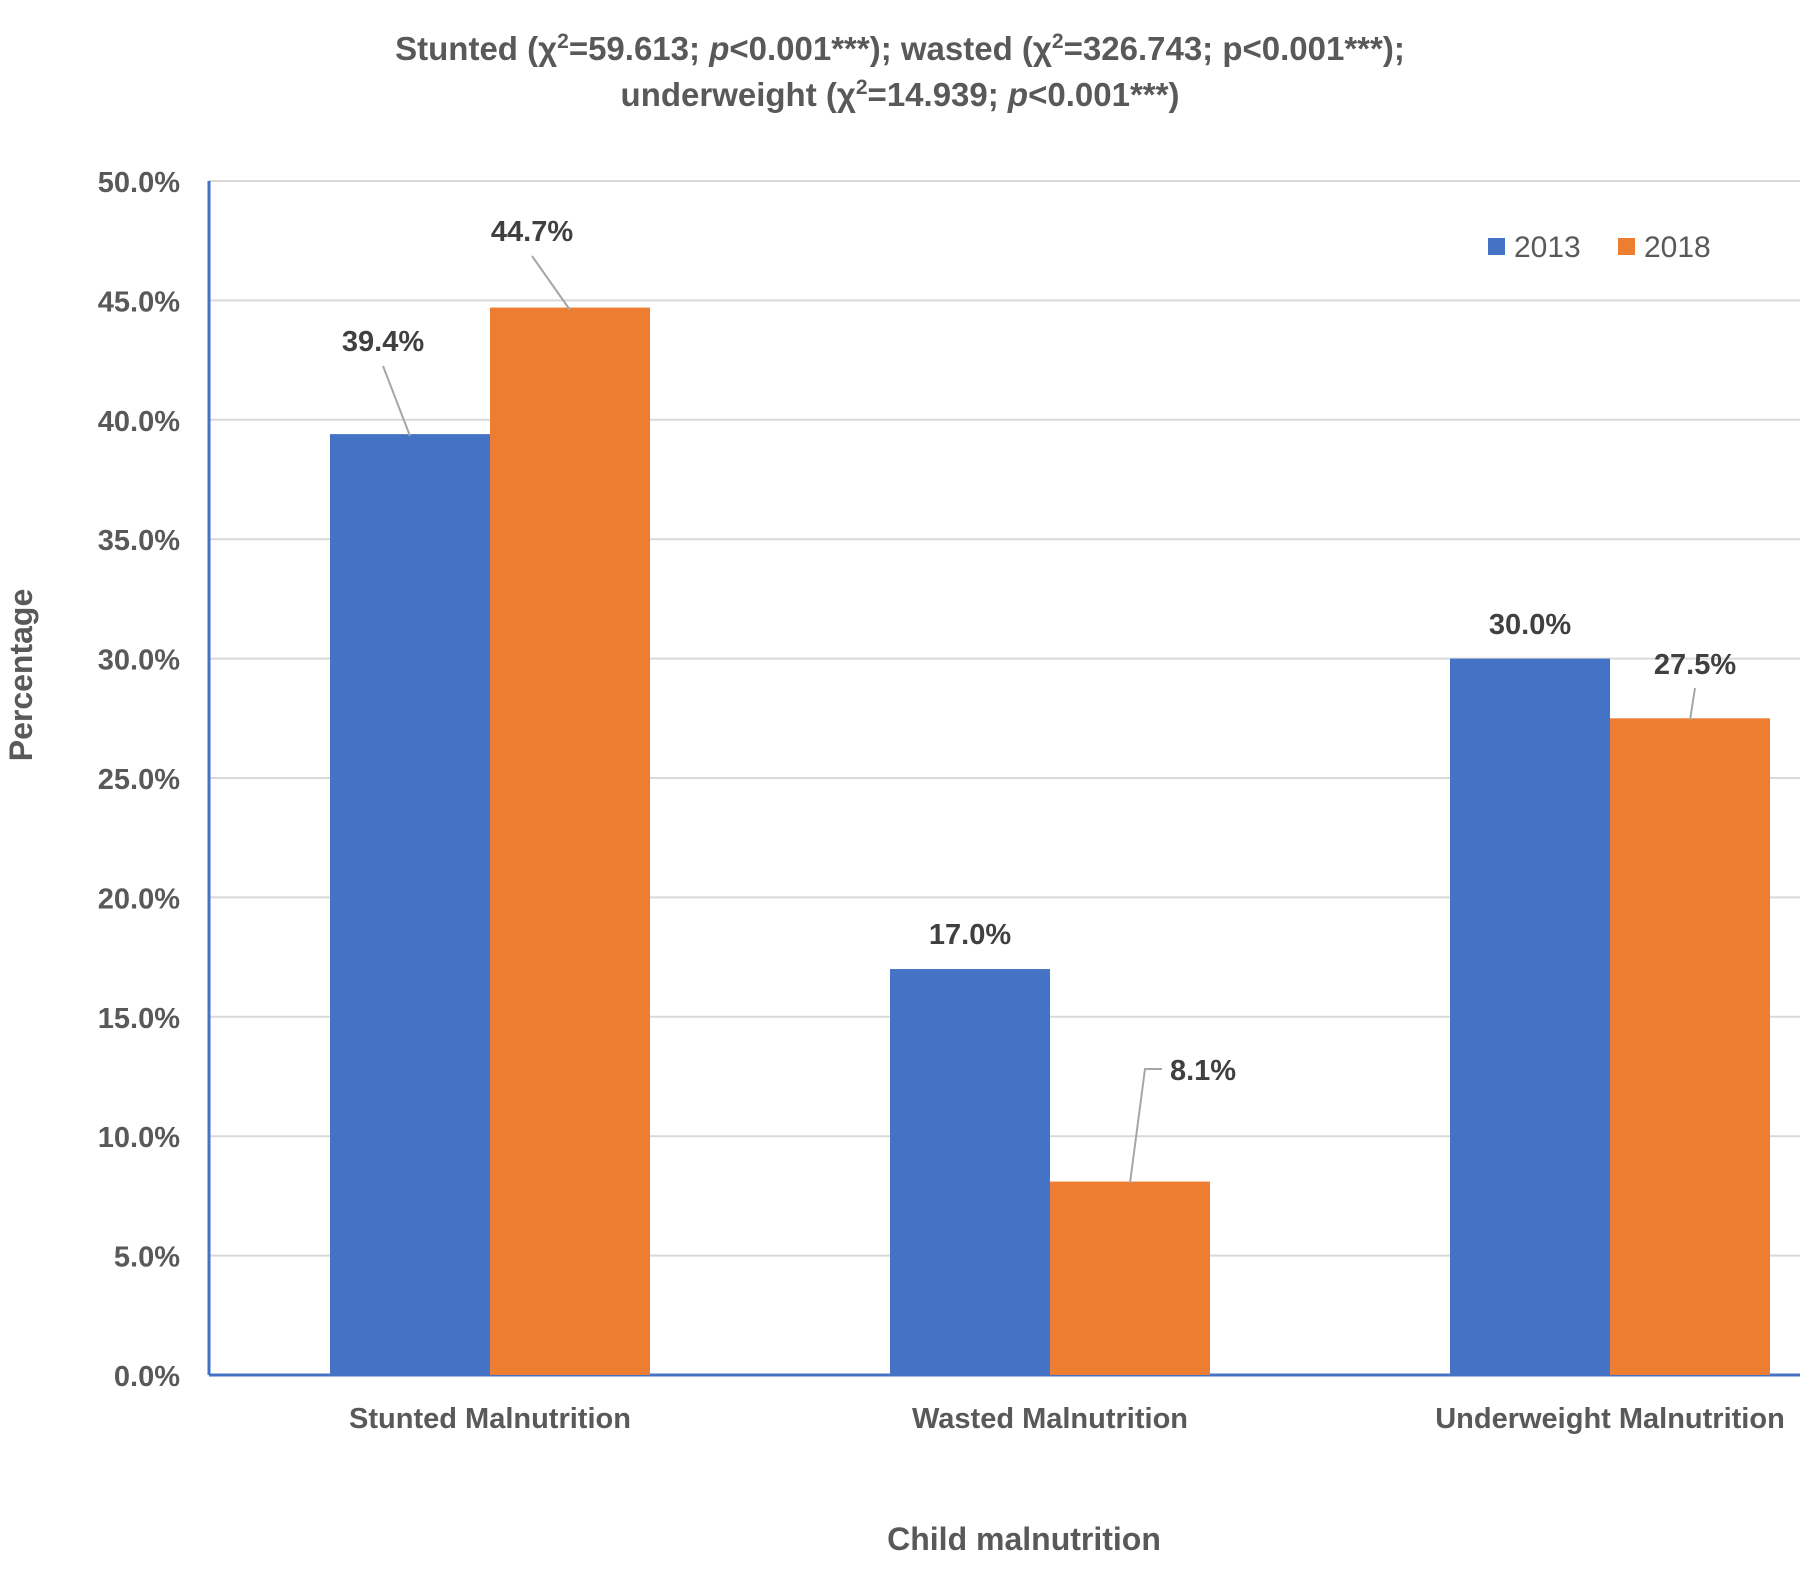 The height and width of the screenshot is (1575, 1800). What do you see at coordinates (139, 1019) in the screenshot?
I see `y-tick-label: 15.0%` at bounding box center [139, 1019].